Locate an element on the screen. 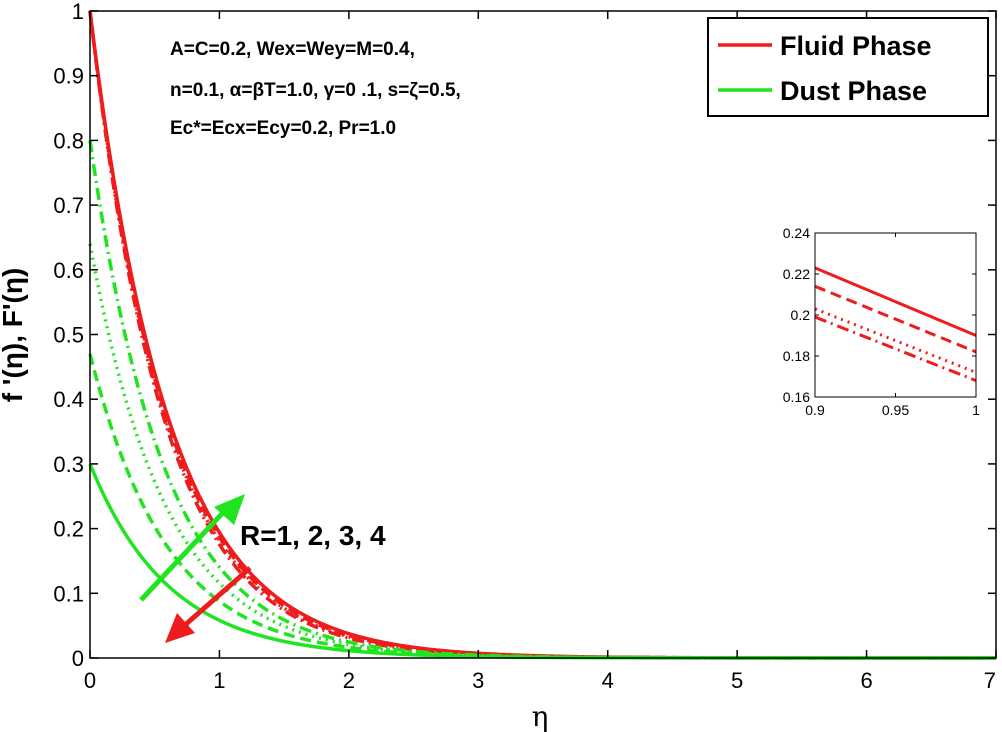 The height and width of the screenshot is (732, 1002). y-tick-label: 0.3 is located at coordinates (68, 464).